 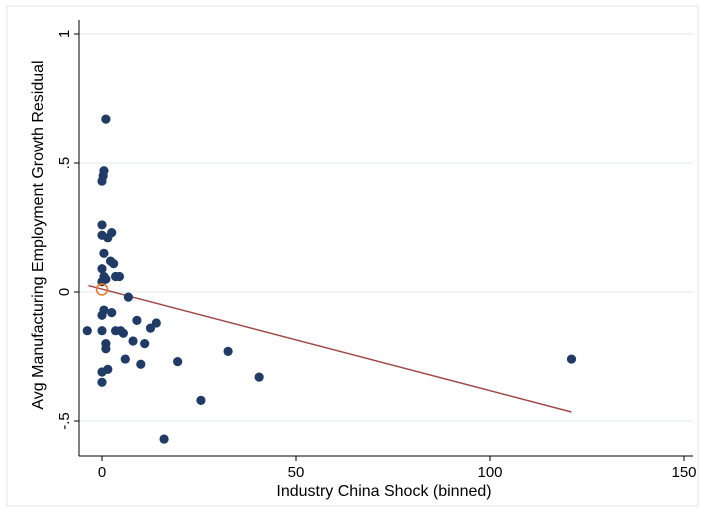 I want to click on y-tick-label: 1, so click(x=64, y=34).